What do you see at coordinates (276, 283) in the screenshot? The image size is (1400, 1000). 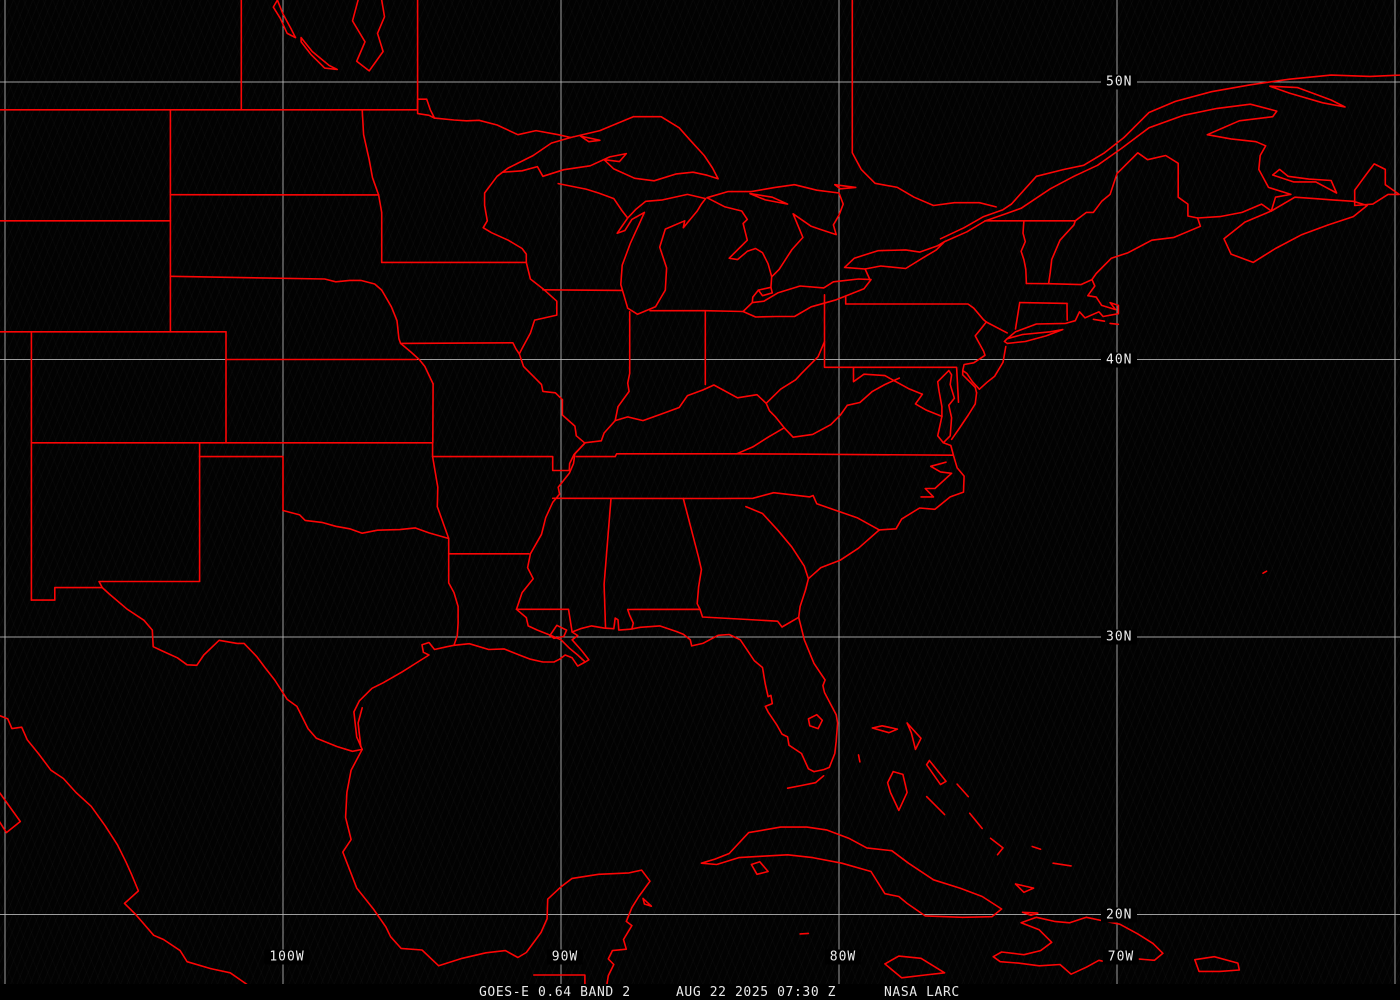 I see `map-feature-south-dakota-nebraska-border` at bounding box center [276, 283].